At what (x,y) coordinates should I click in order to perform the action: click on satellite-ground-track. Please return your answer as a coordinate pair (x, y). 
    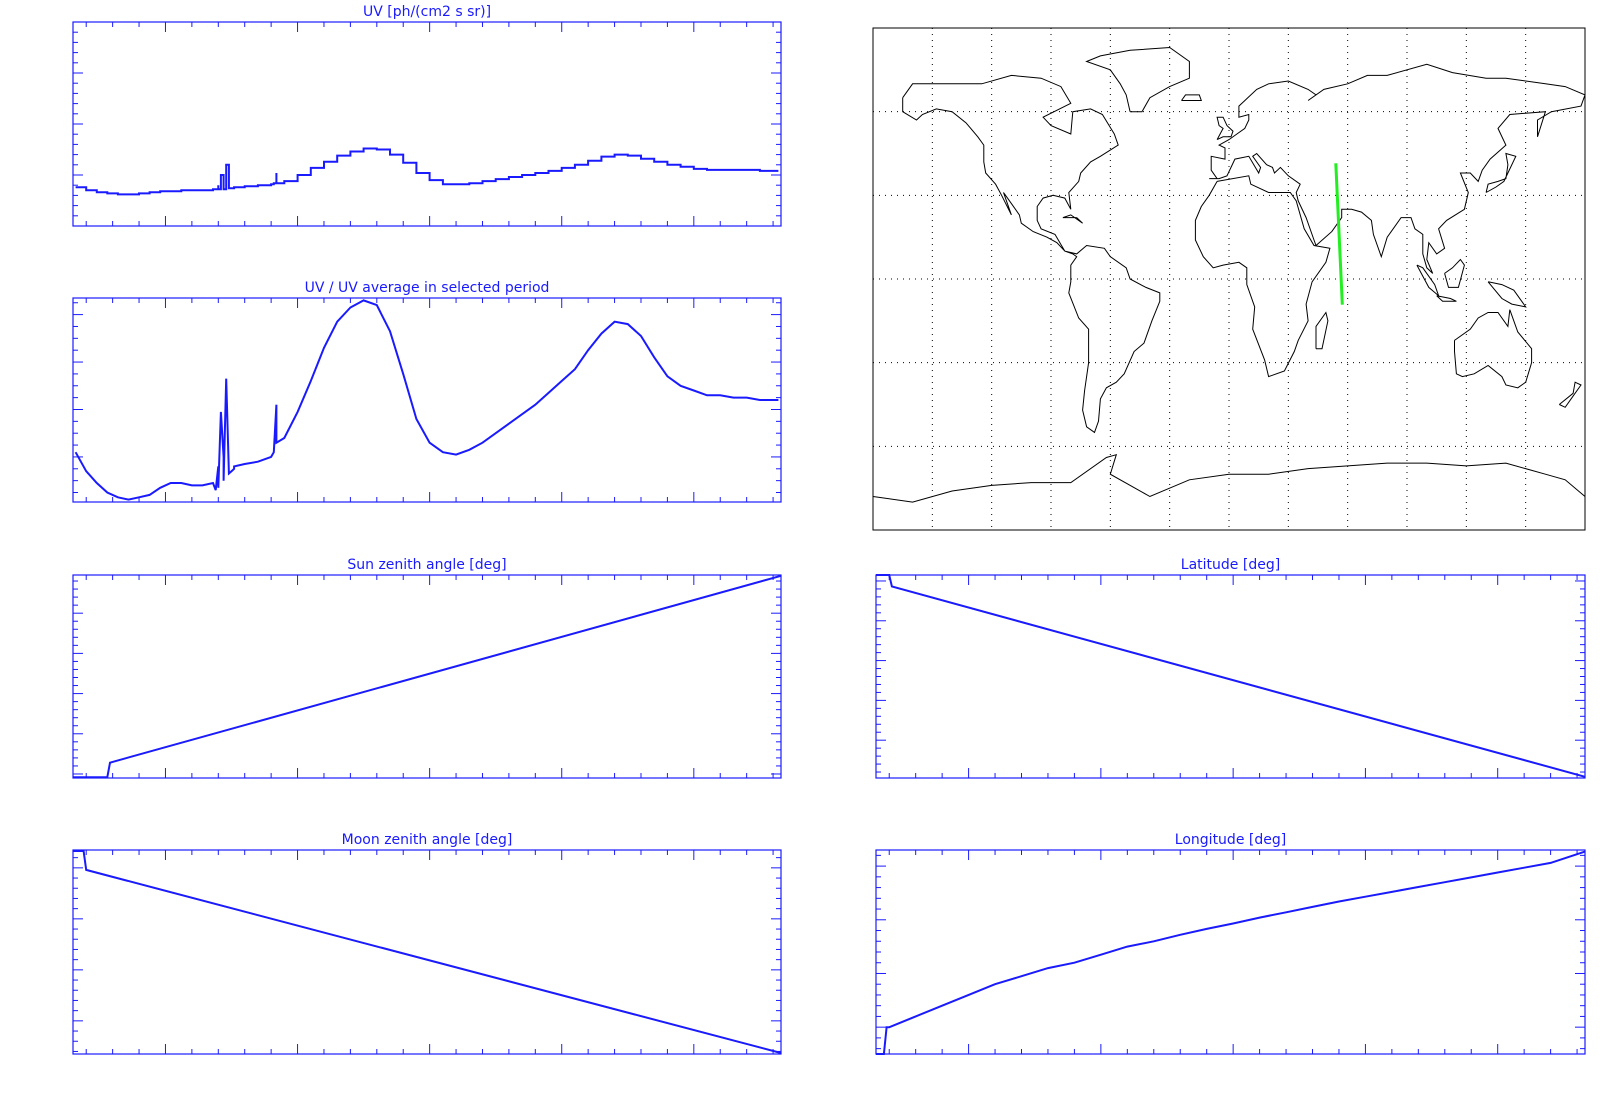
    Looking at the image, I should click on (1339, 234).